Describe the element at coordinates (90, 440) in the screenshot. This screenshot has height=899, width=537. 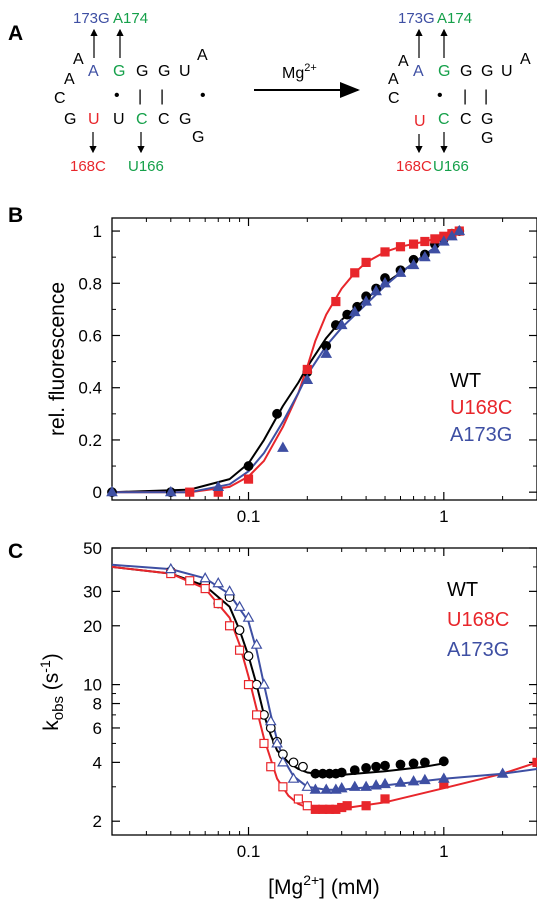
I see `y-tick-label: 0.2` at that location.